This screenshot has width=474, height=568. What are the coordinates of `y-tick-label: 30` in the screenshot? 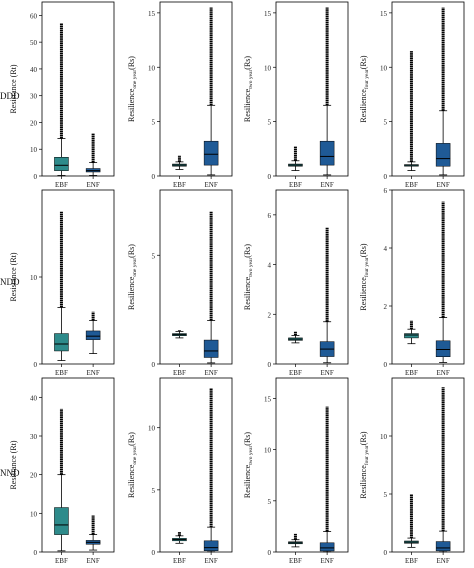 It's located at (34, 97).